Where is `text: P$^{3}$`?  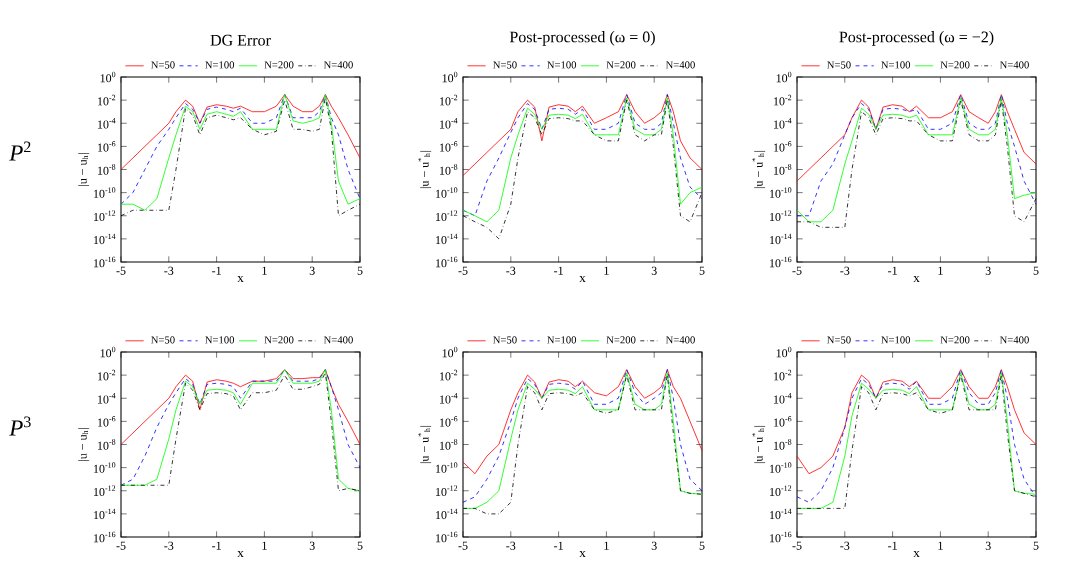
text: P$^{3}$ is located at coordinates (20, 426).